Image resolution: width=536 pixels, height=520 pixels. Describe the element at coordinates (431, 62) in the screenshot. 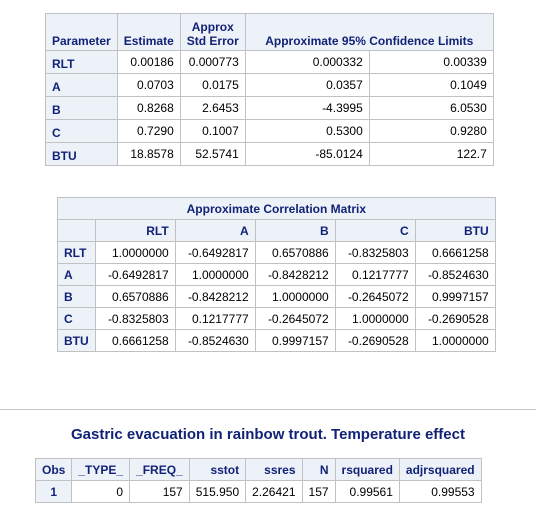

I see `upper-limit-cell: 0.00339` at that location.